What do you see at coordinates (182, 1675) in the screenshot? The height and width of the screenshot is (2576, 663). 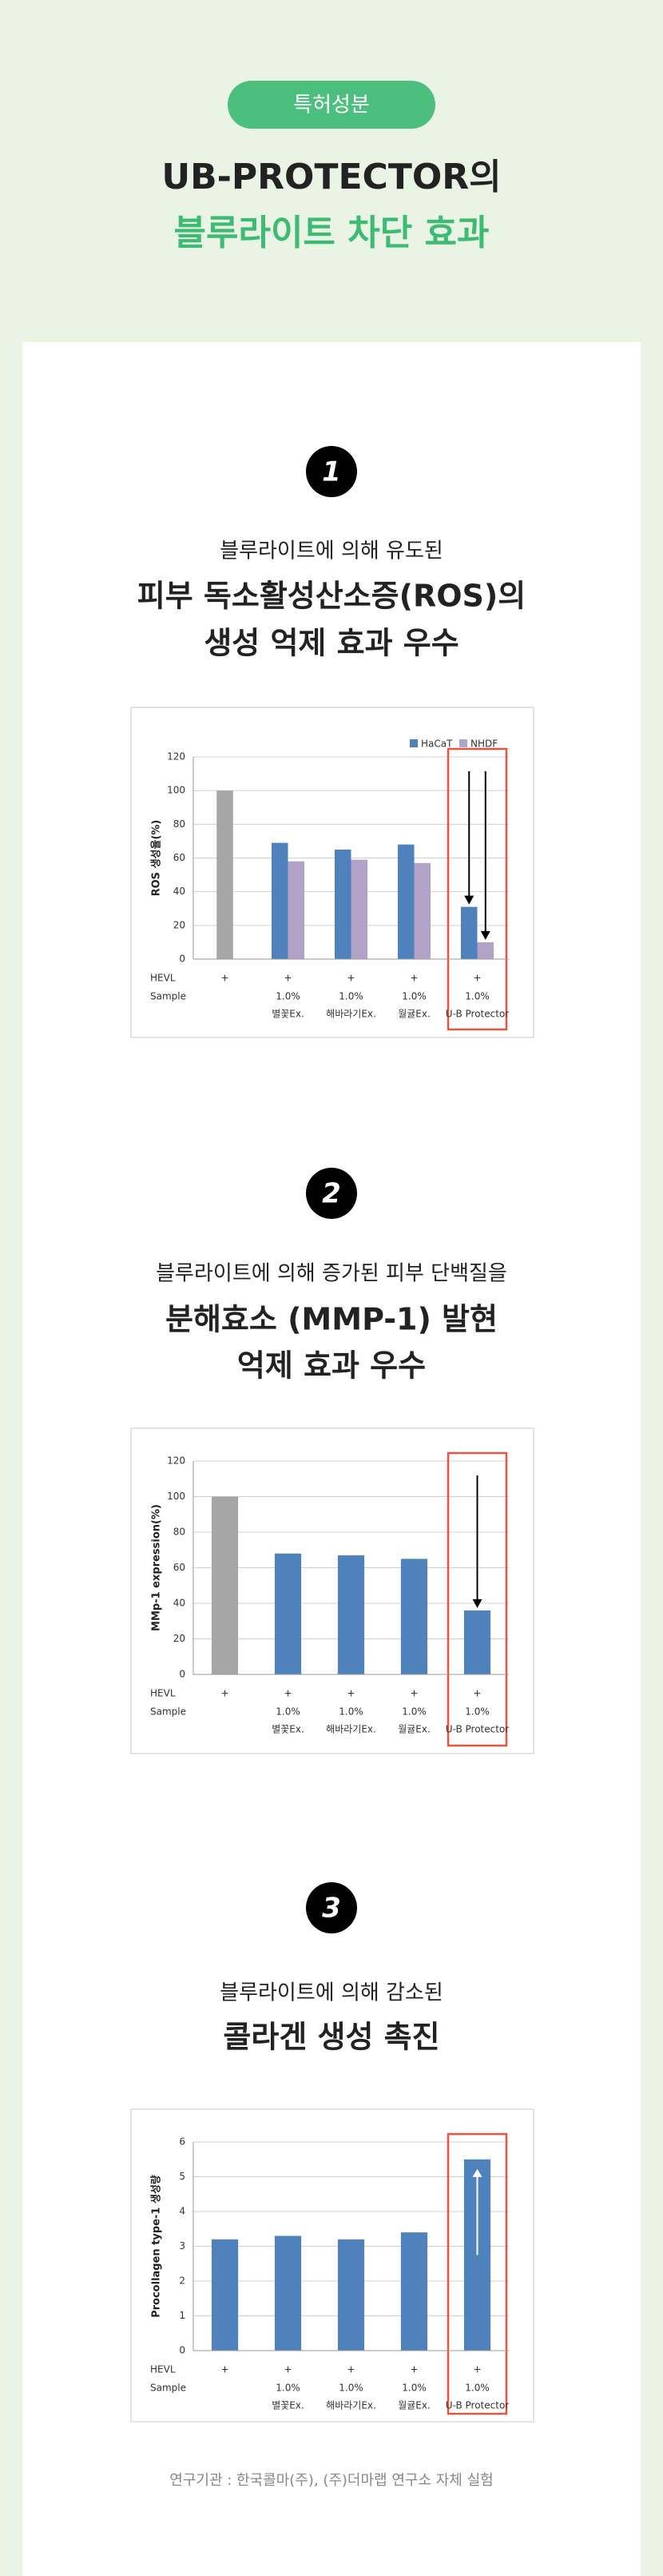 I see `y-tick-label: 0` at bounding box center [182, 1675].